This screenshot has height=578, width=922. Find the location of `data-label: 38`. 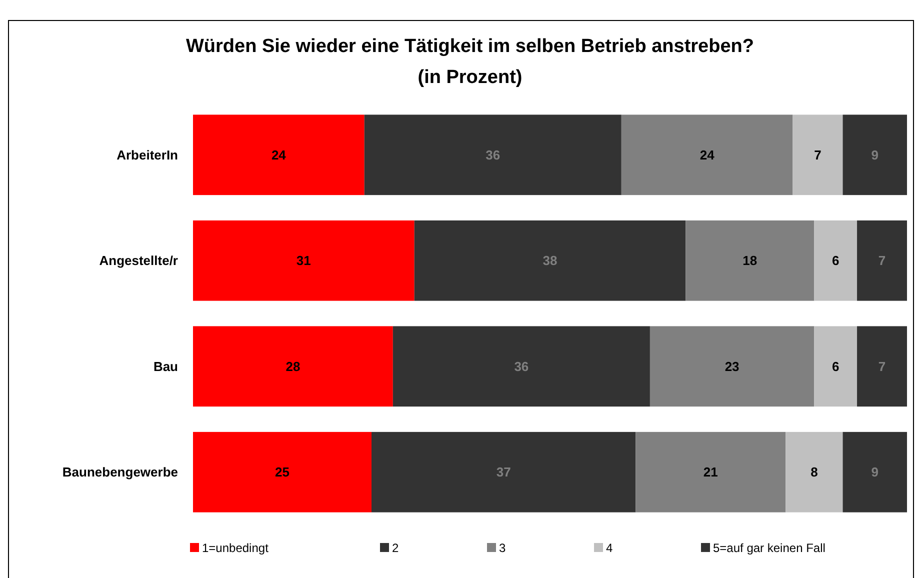

data-label: 38 is located at coordinates (550, 260).